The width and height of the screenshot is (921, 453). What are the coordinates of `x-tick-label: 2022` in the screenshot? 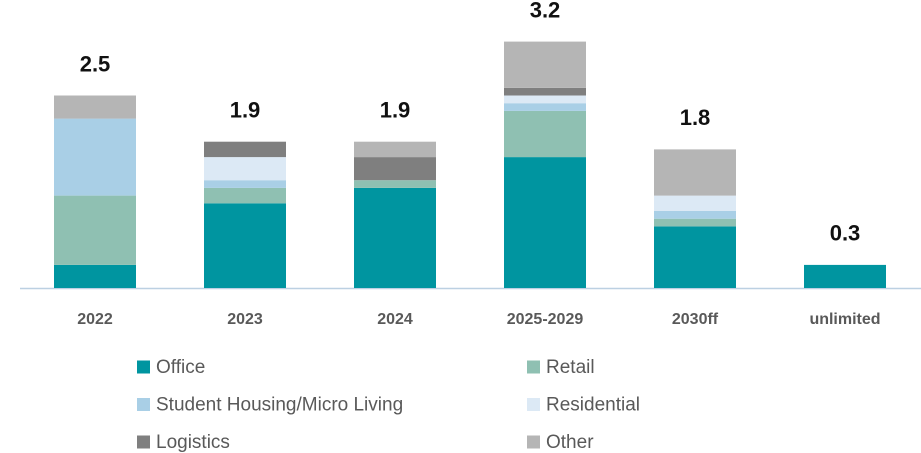 It's located at (95, 319).